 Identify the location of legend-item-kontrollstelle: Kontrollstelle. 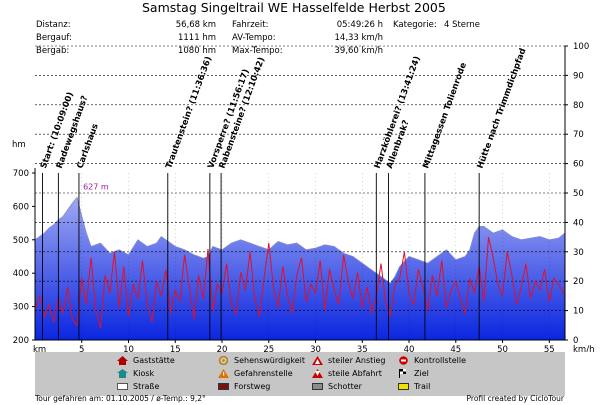
(432, 360).